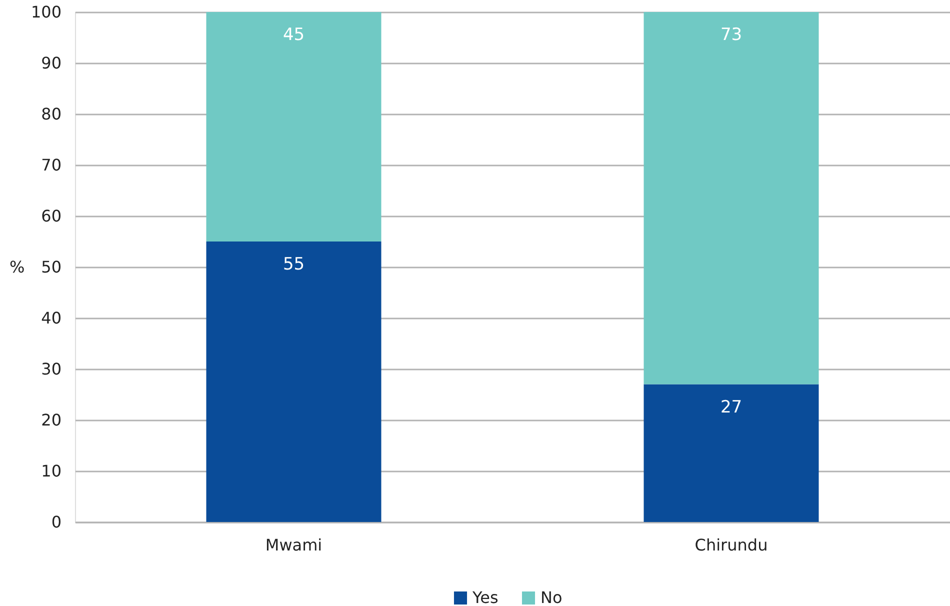 The height and width of the screenshot is (606, 950). Describe the element at coordinates (51, 165) in the screenshot. I see `y-tick-label: 70` at that location.